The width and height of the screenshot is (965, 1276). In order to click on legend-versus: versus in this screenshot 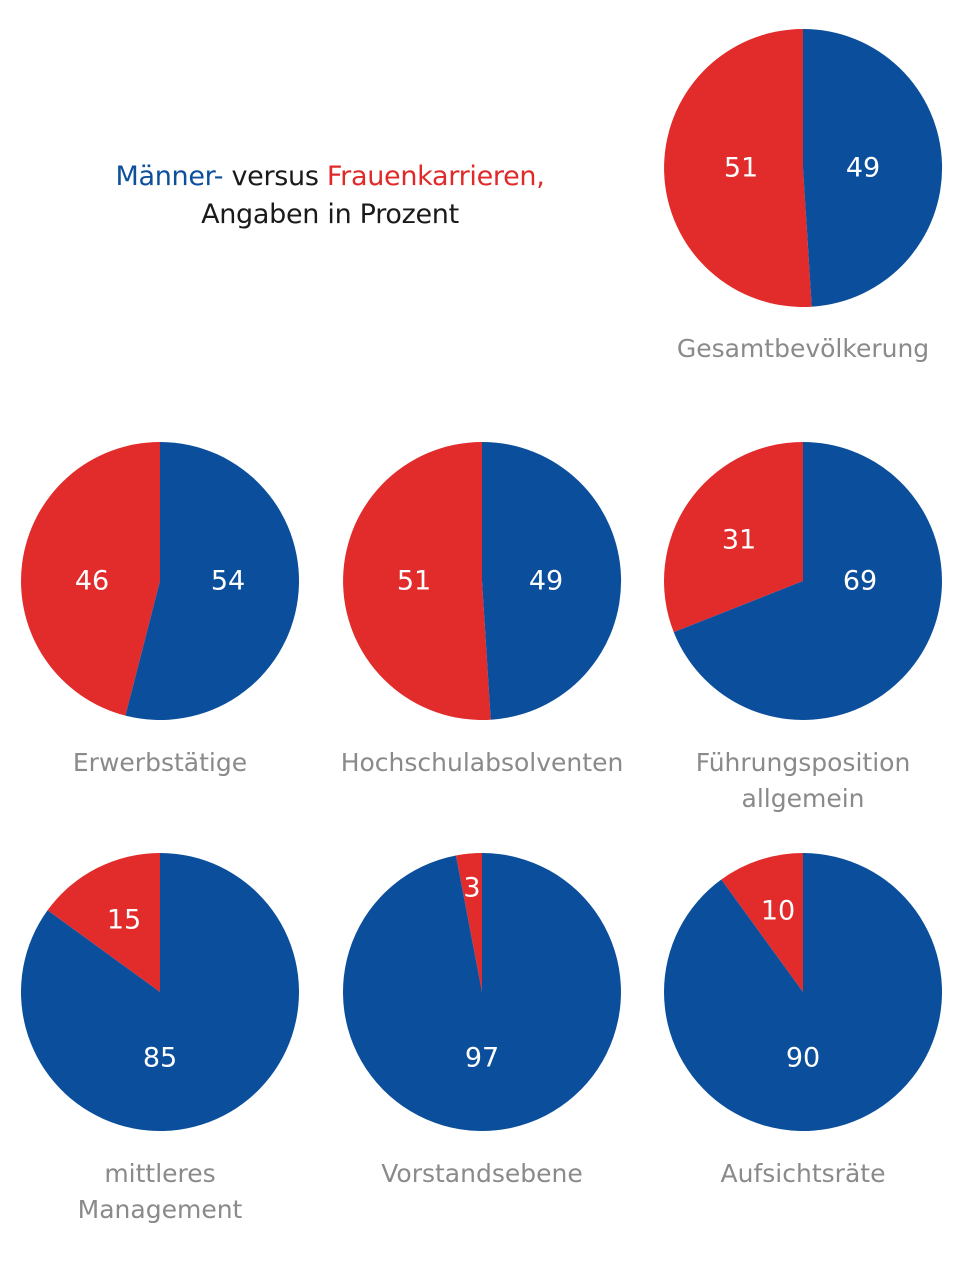, I will do `click(275, 176)`.